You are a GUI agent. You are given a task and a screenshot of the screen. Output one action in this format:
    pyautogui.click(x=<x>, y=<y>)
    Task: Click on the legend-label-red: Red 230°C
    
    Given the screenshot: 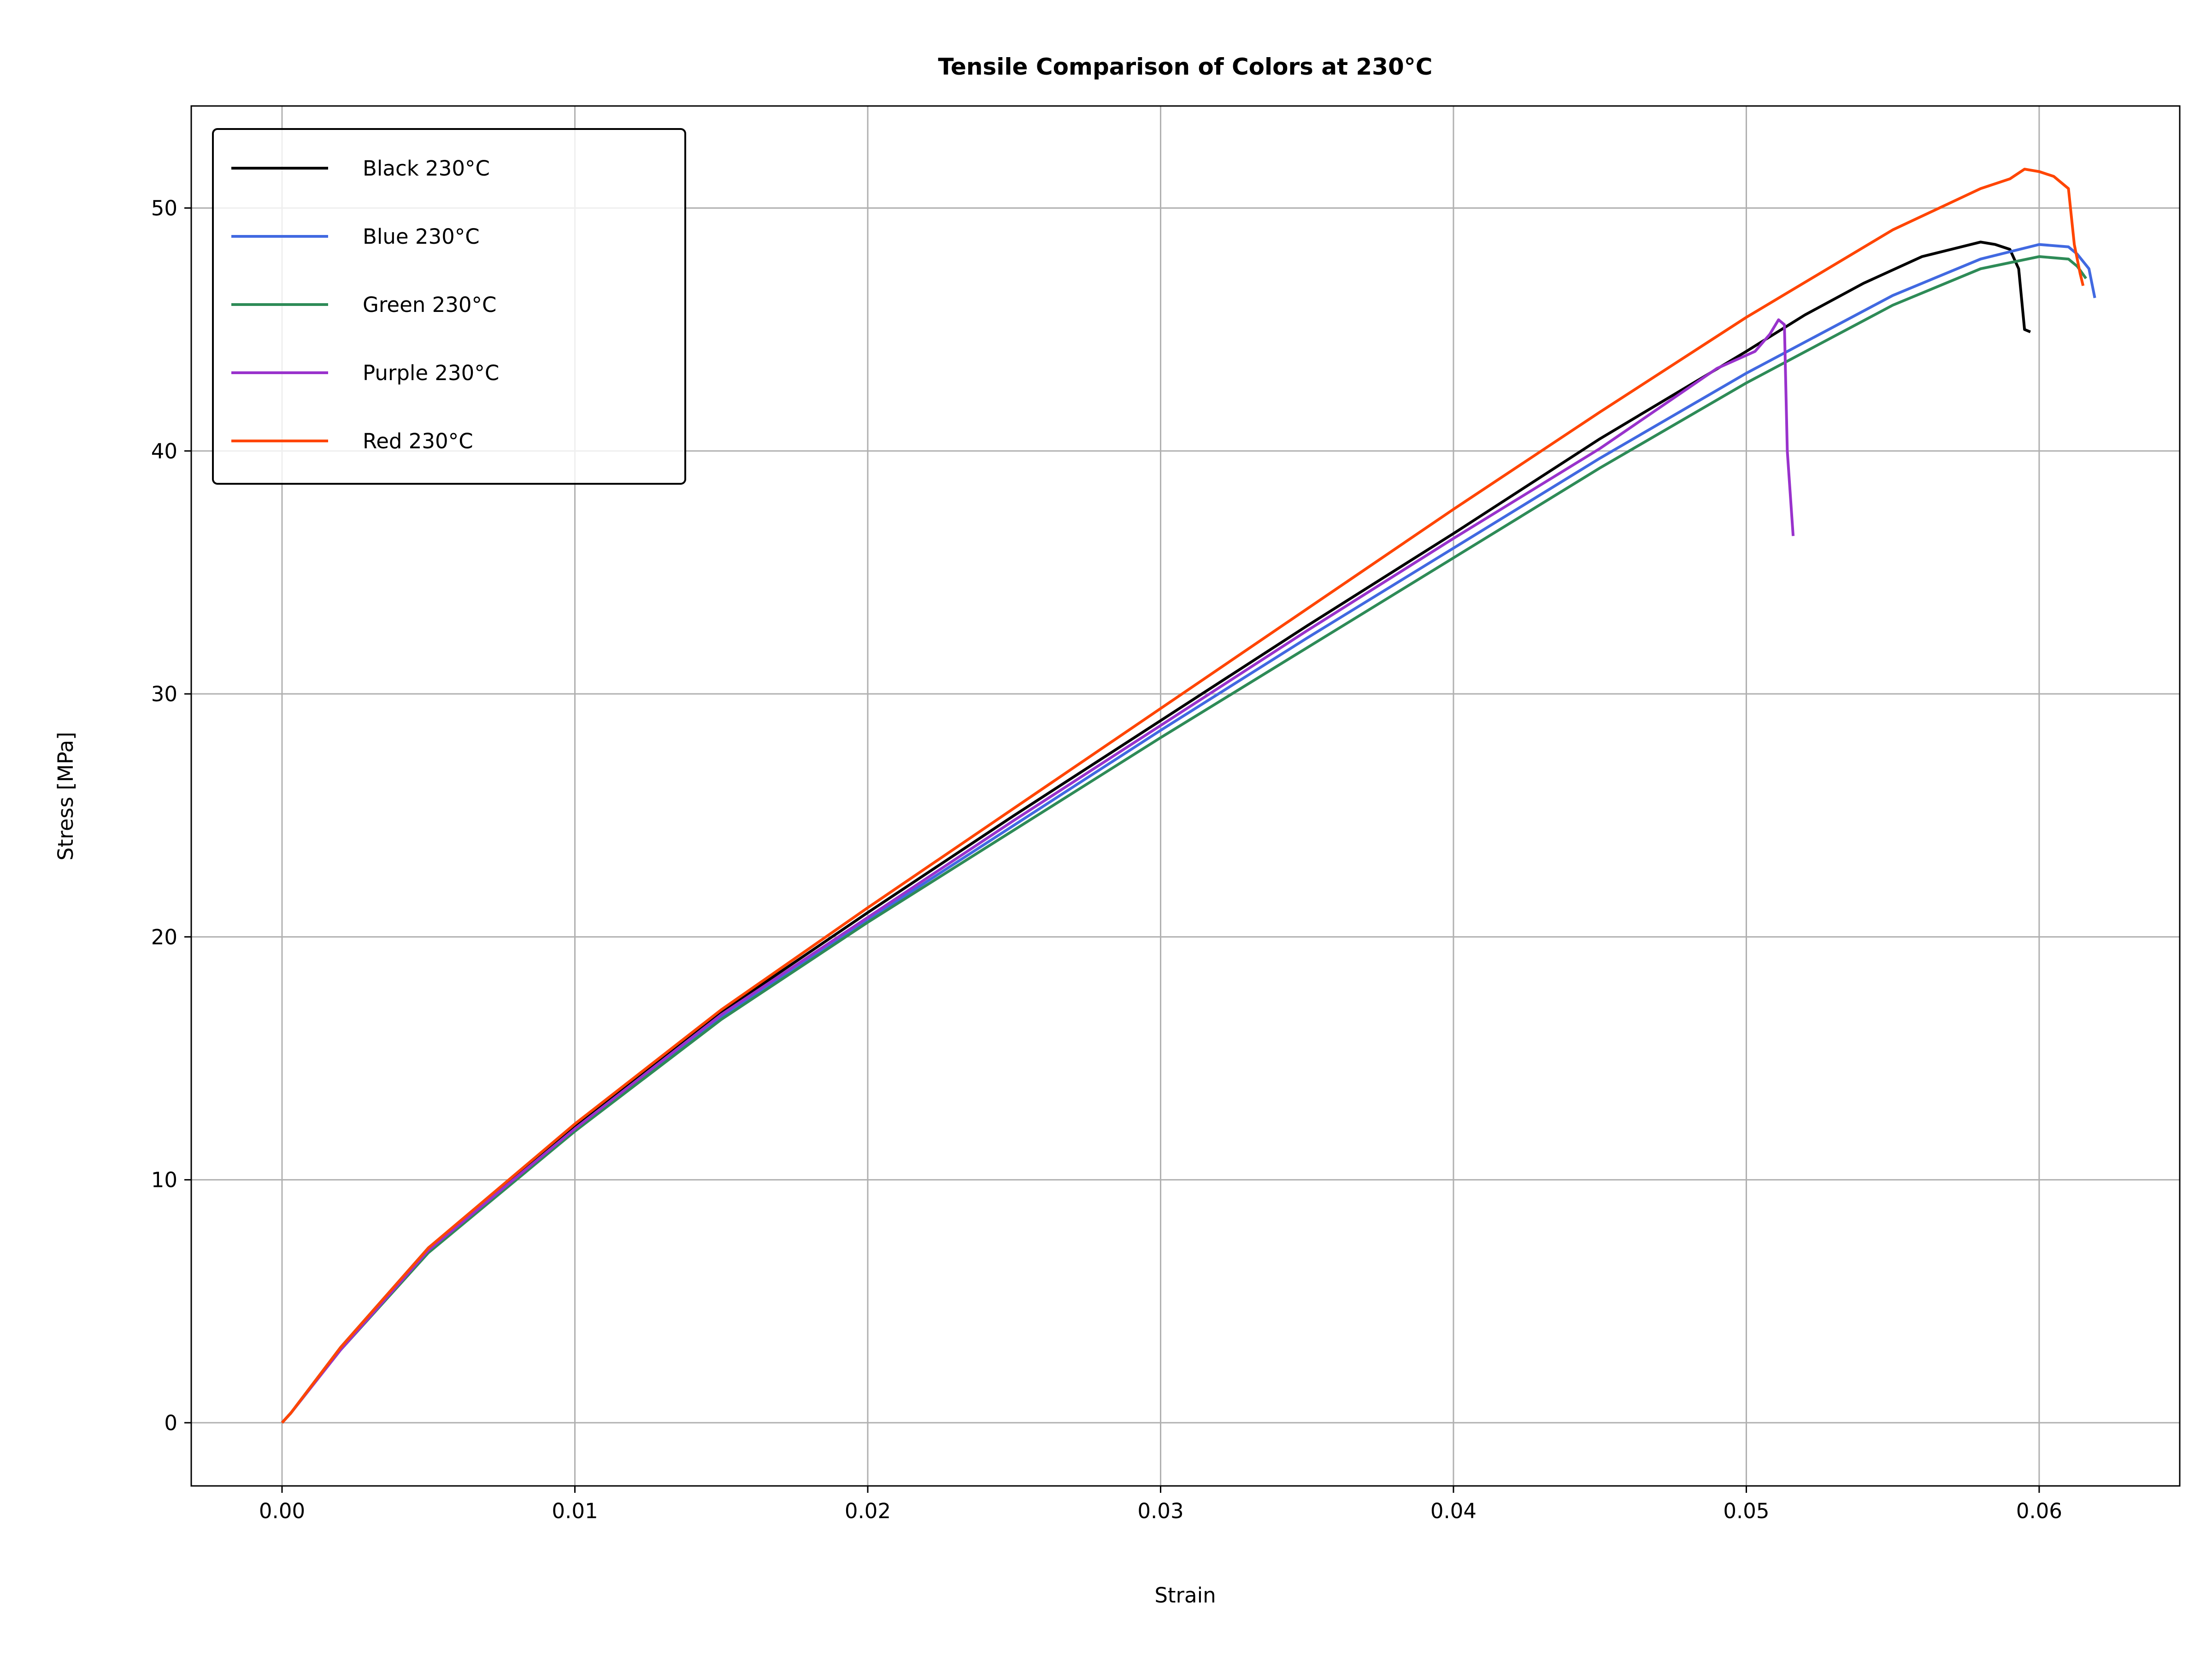 What is the action you would take?
    pyautogui.click(x=418, y=441)
    